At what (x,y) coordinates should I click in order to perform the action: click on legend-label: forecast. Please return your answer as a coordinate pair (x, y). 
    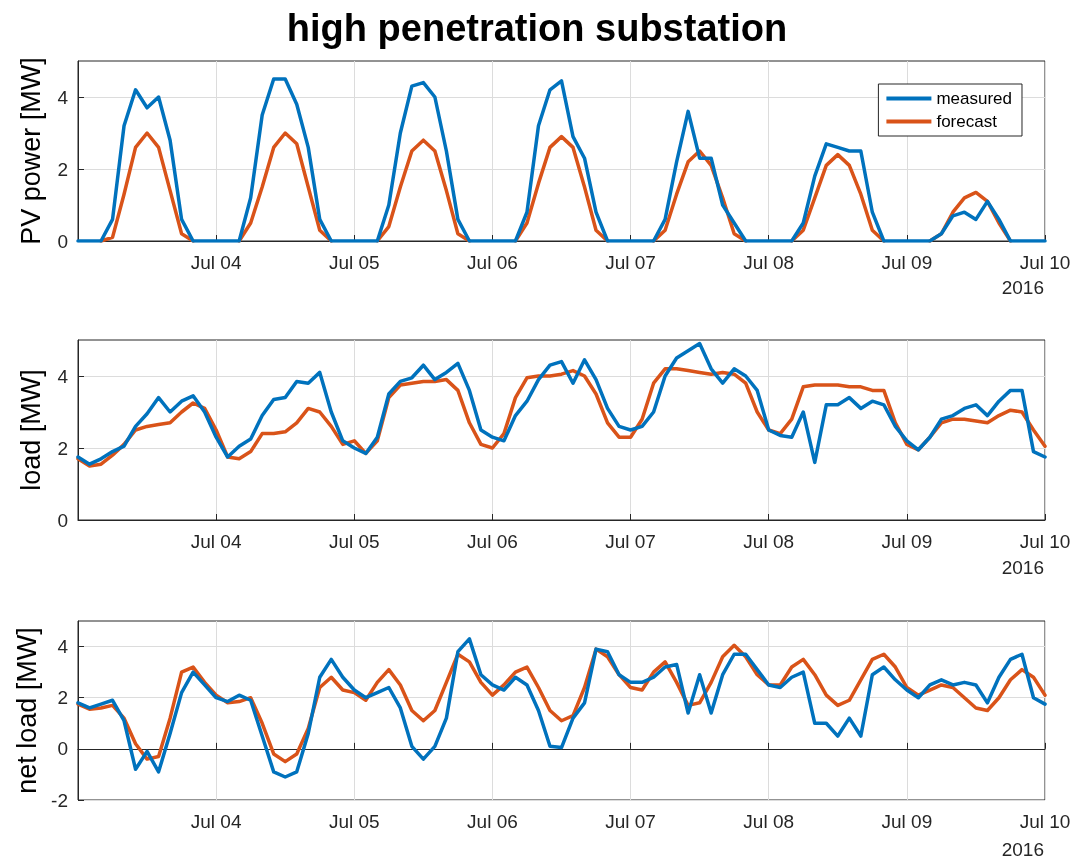
    Looking at the image, I should click on (967, 121).